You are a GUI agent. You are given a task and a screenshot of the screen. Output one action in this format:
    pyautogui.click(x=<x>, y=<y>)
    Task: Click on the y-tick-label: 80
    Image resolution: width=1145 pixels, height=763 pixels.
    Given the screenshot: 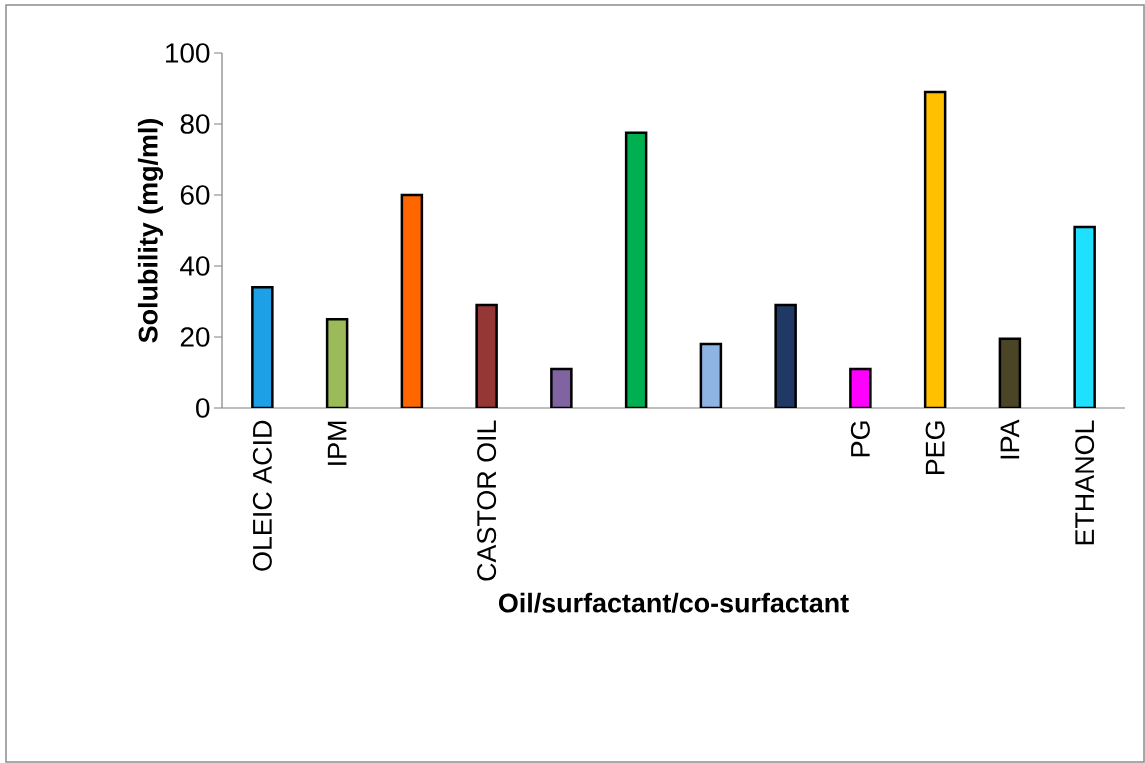 What is the action you would take?
    pyautogui.click(x=195, y=124)
    